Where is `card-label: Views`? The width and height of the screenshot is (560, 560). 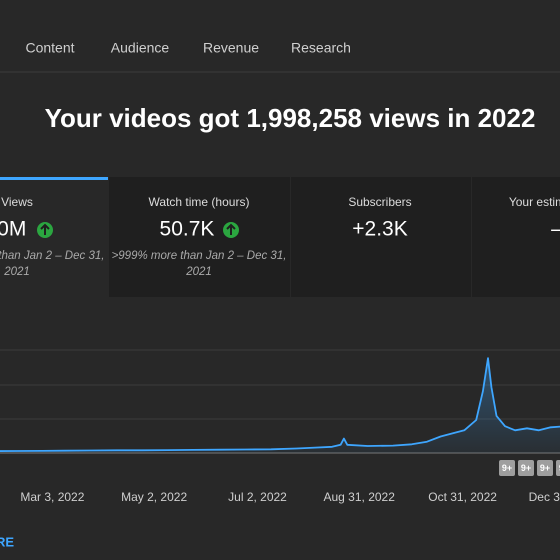 card-label: Views is located at coordinates (17, 202).